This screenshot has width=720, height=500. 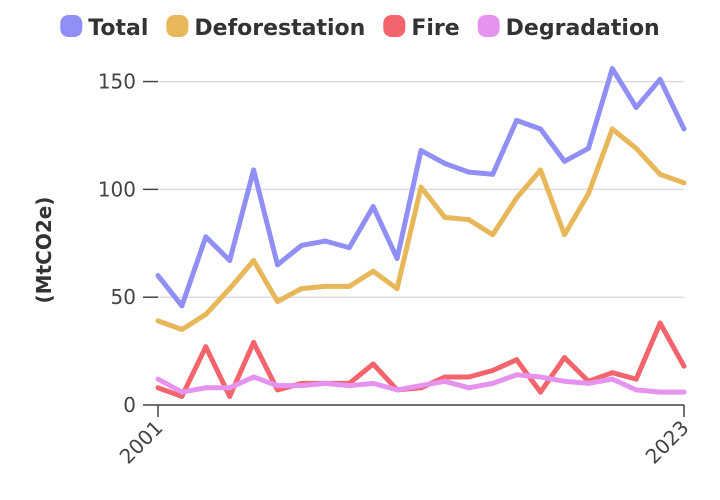 What do you see at coordinates (612, 69) in the screenshot?
I see `data-point-total-2020` at bounding box center [612, 69].